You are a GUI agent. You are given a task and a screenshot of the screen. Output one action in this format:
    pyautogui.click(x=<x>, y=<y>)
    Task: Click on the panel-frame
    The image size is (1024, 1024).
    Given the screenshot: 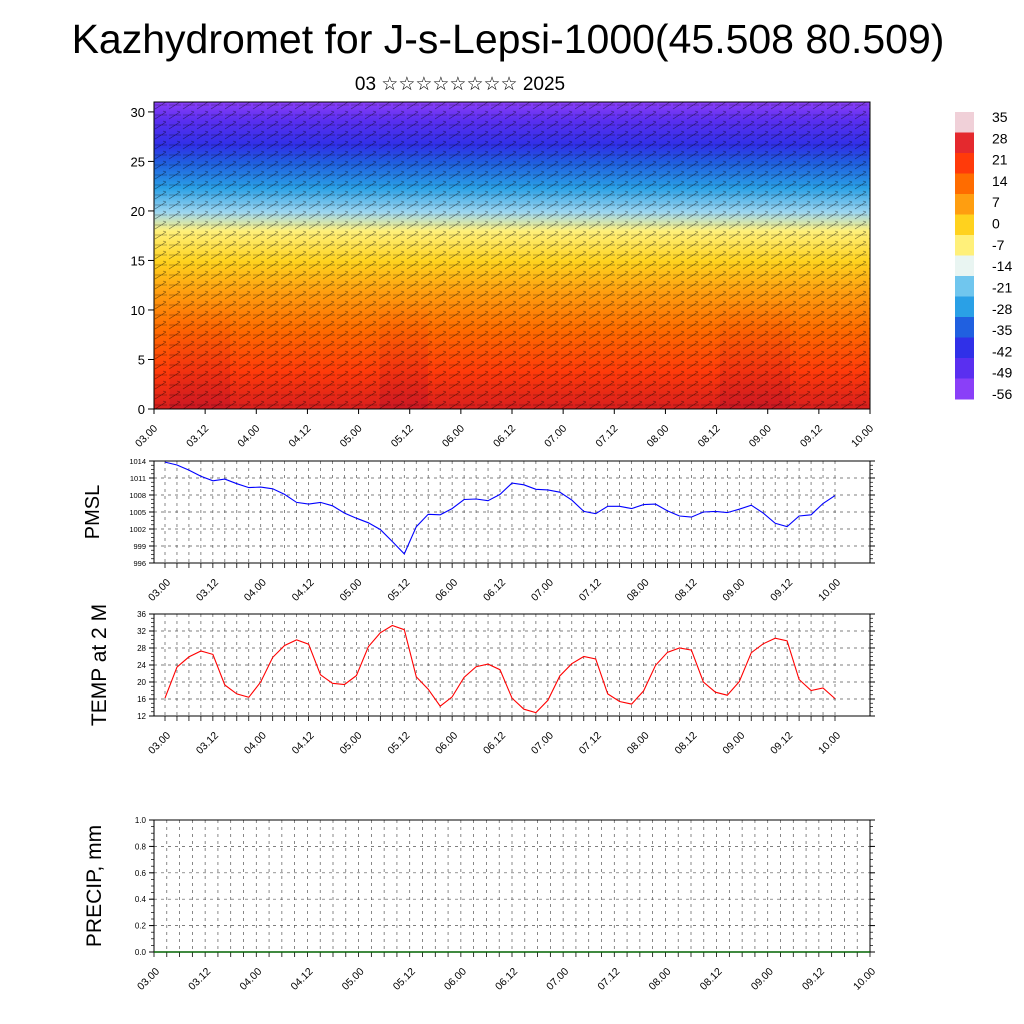 What is the action you would take?
    pyautogui.click(x=512, y=512)
    